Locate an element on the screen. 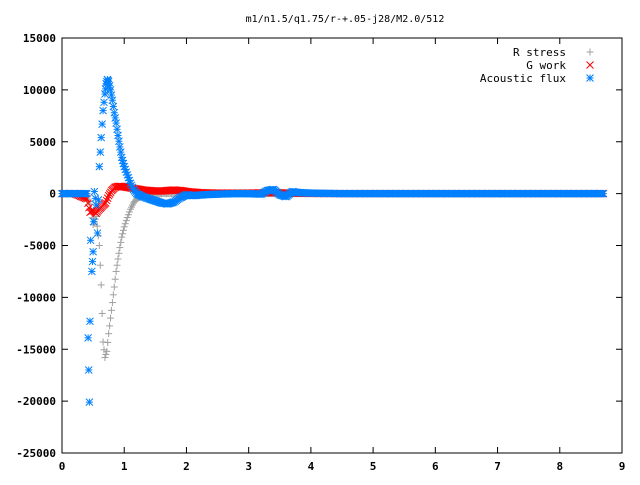 This screenshot has width=640, height=485. y-tick-label: 5000 is located at coordinates (43, 142).